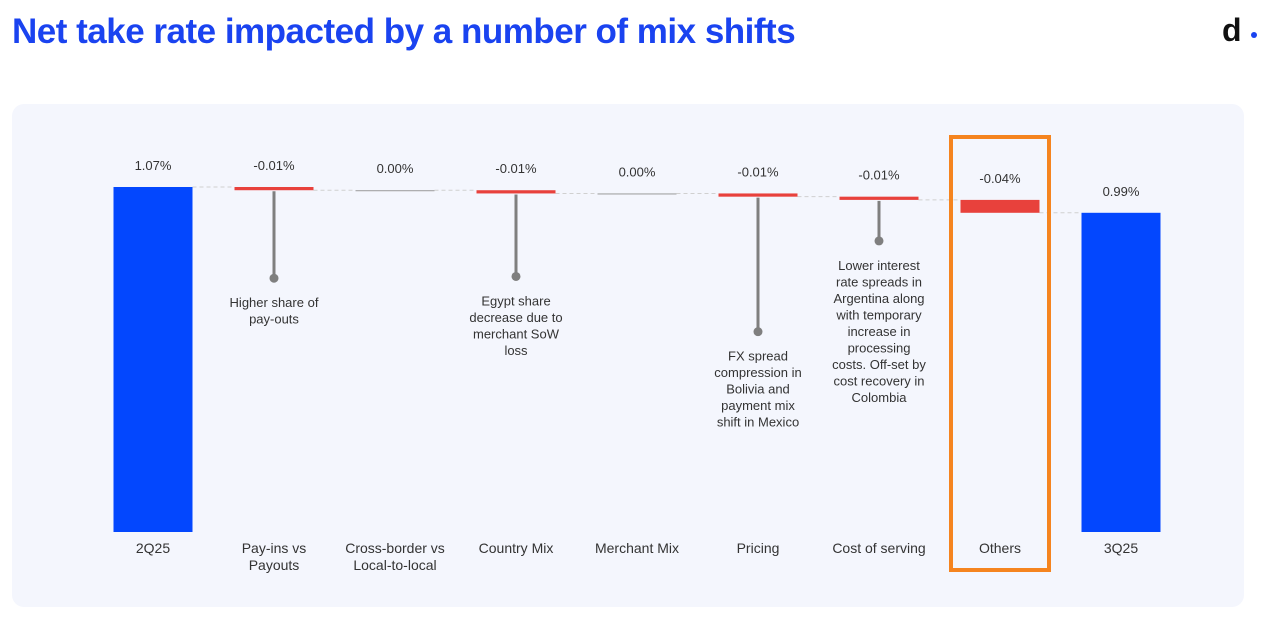  What do you see at coordinates (1000, 178) in the screenshot?
I see `value-label: -0.04%` at bounding box center [1000, 178].